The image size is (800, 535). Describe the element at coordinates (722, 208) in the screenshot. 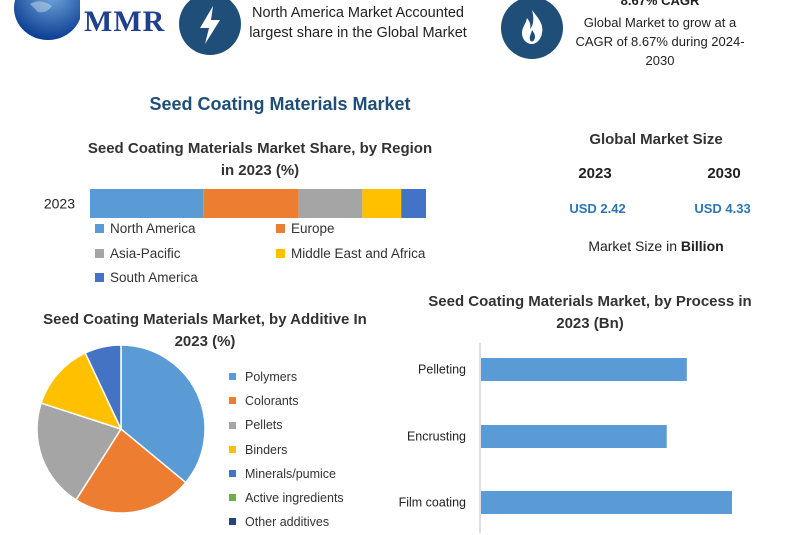

I see `market-size-value-2030: USD 4.33` at that location.